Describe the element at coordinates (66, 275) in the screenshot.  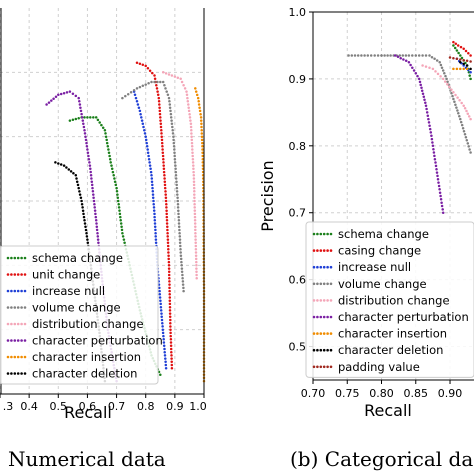
I see `panel-a-legend-entry: unit change` at that location.